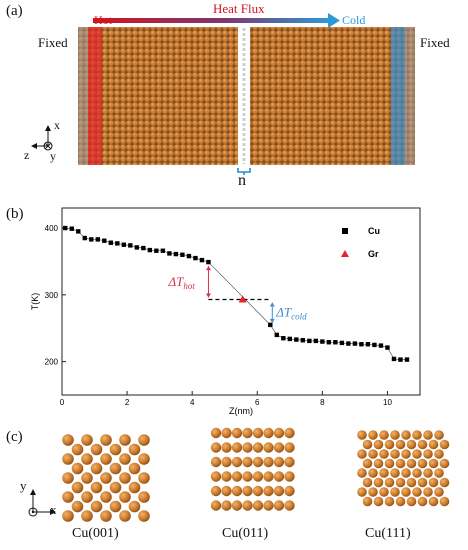  What do you see at coordinates (62, 402) in the screenshot?
I see `x-tick-label: 0` at bounding box center [62, 402].